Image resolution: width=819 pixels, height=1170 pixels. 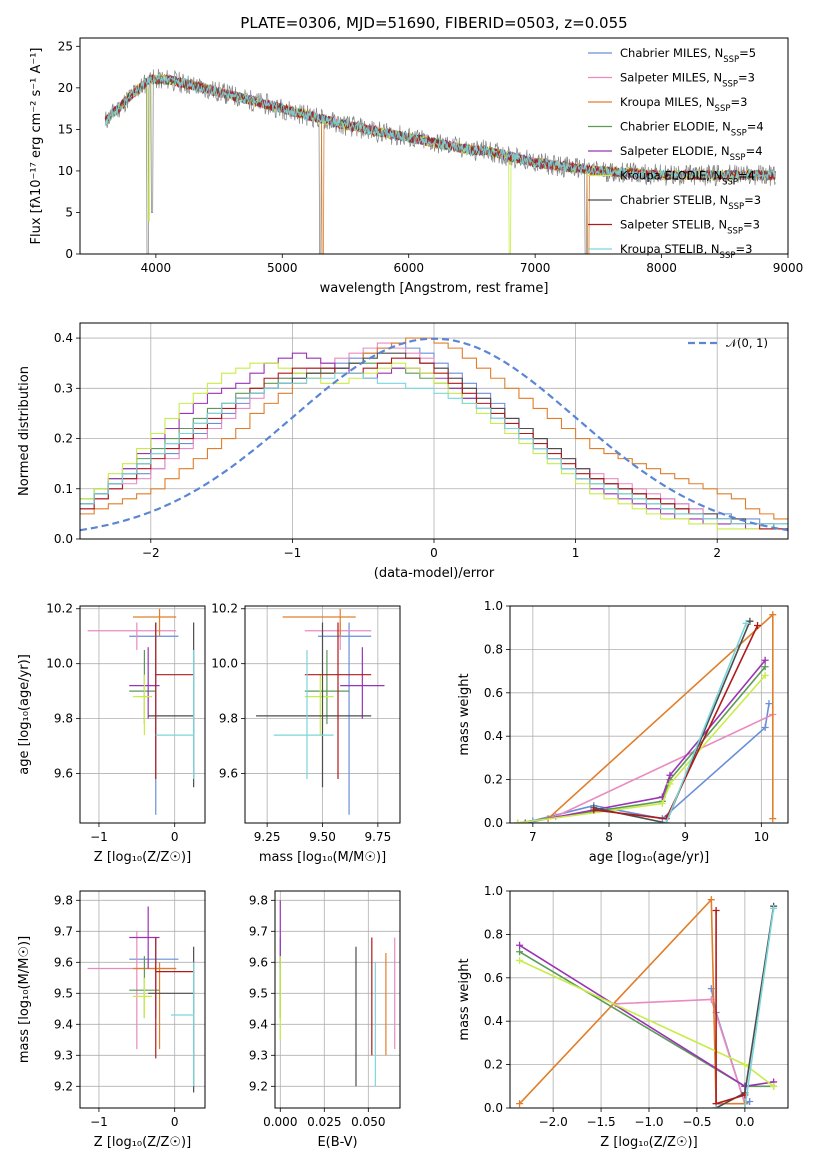 I want to click on weight-lines, so click(x=647, y=1002).